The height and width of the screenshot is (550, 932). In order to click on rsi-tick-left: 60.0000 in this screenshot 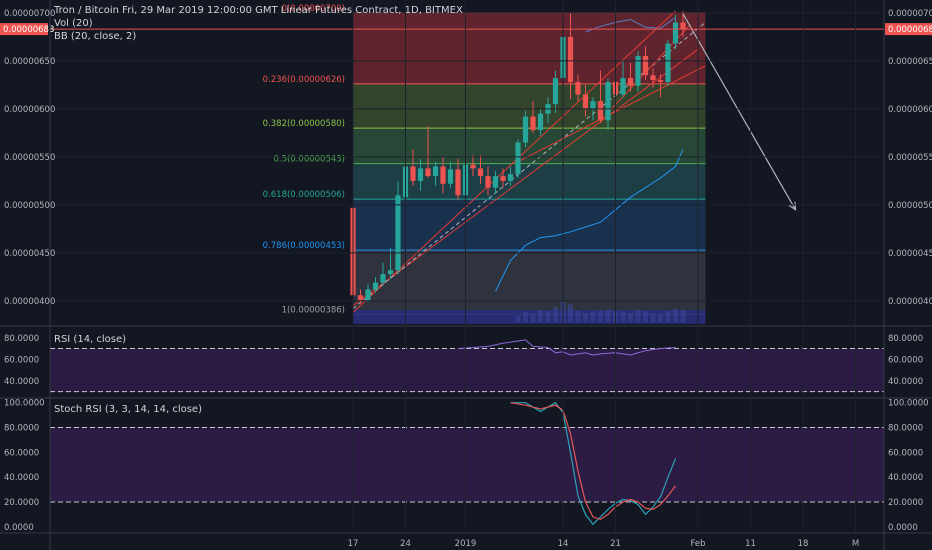, I will do `click(21, 360)`.